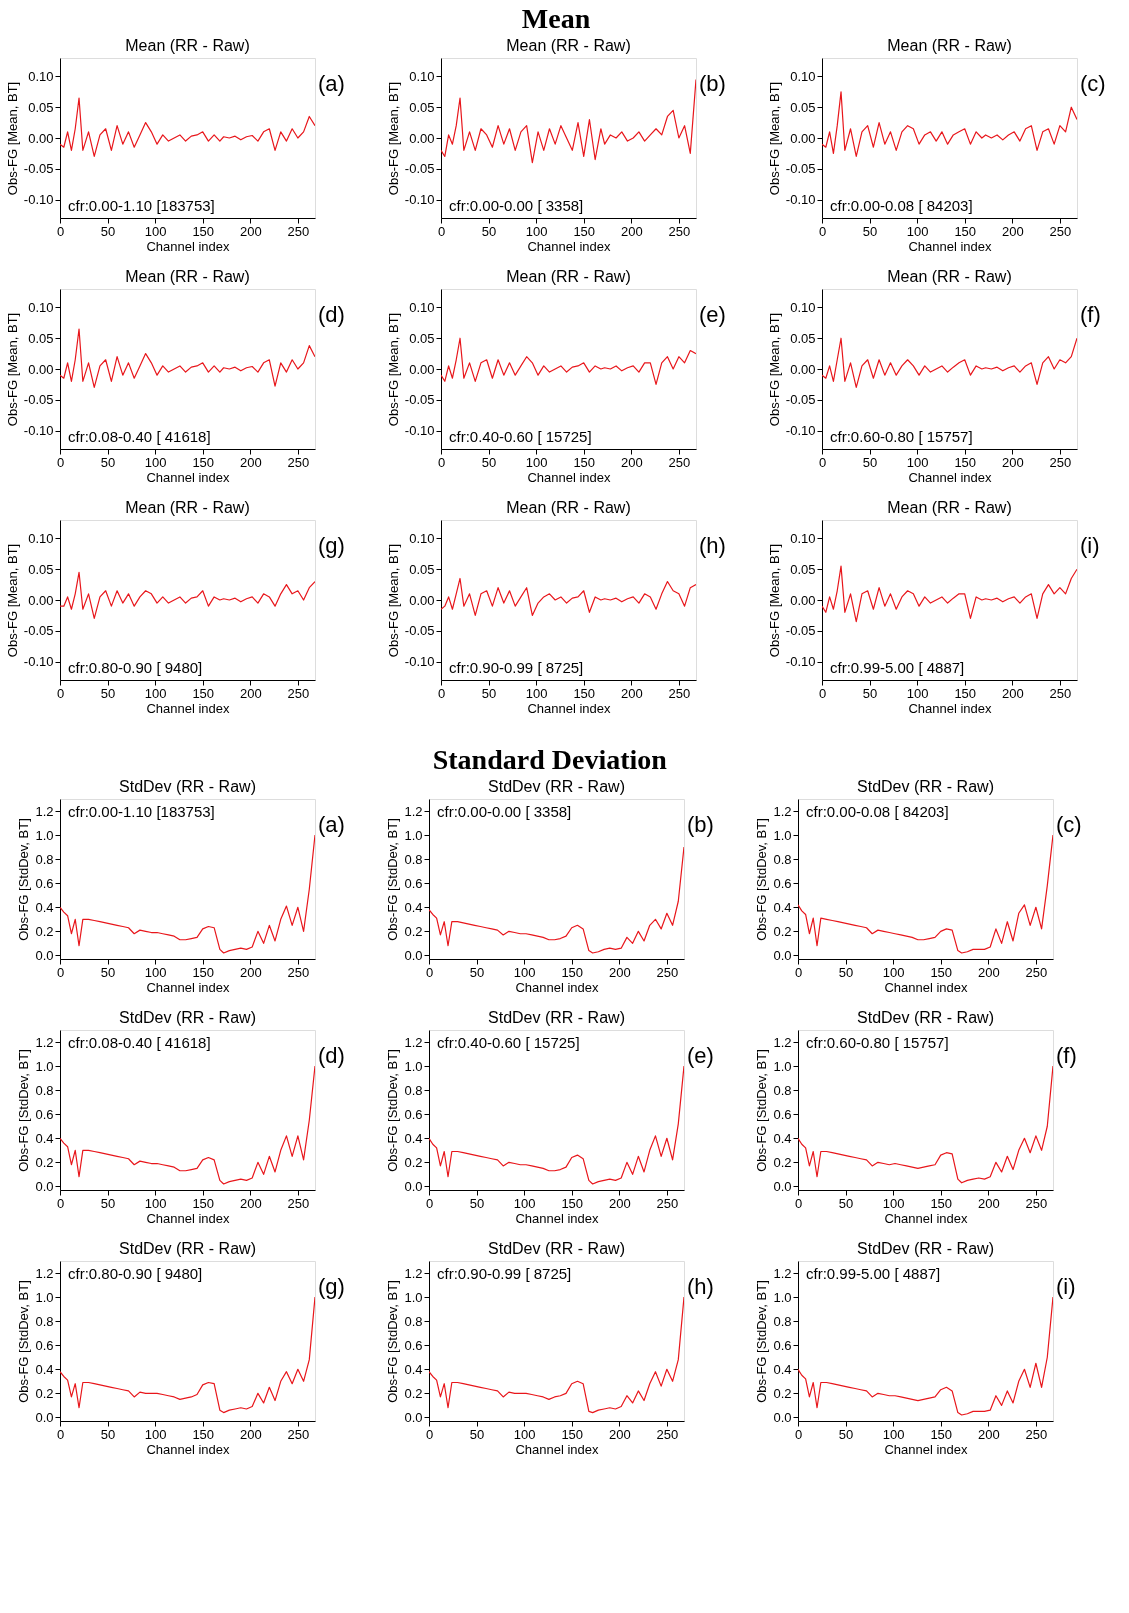  What do you see at coordinates (331, 545) in the screenshot?
I see `text: (g)` at bounding box center [331, 545].